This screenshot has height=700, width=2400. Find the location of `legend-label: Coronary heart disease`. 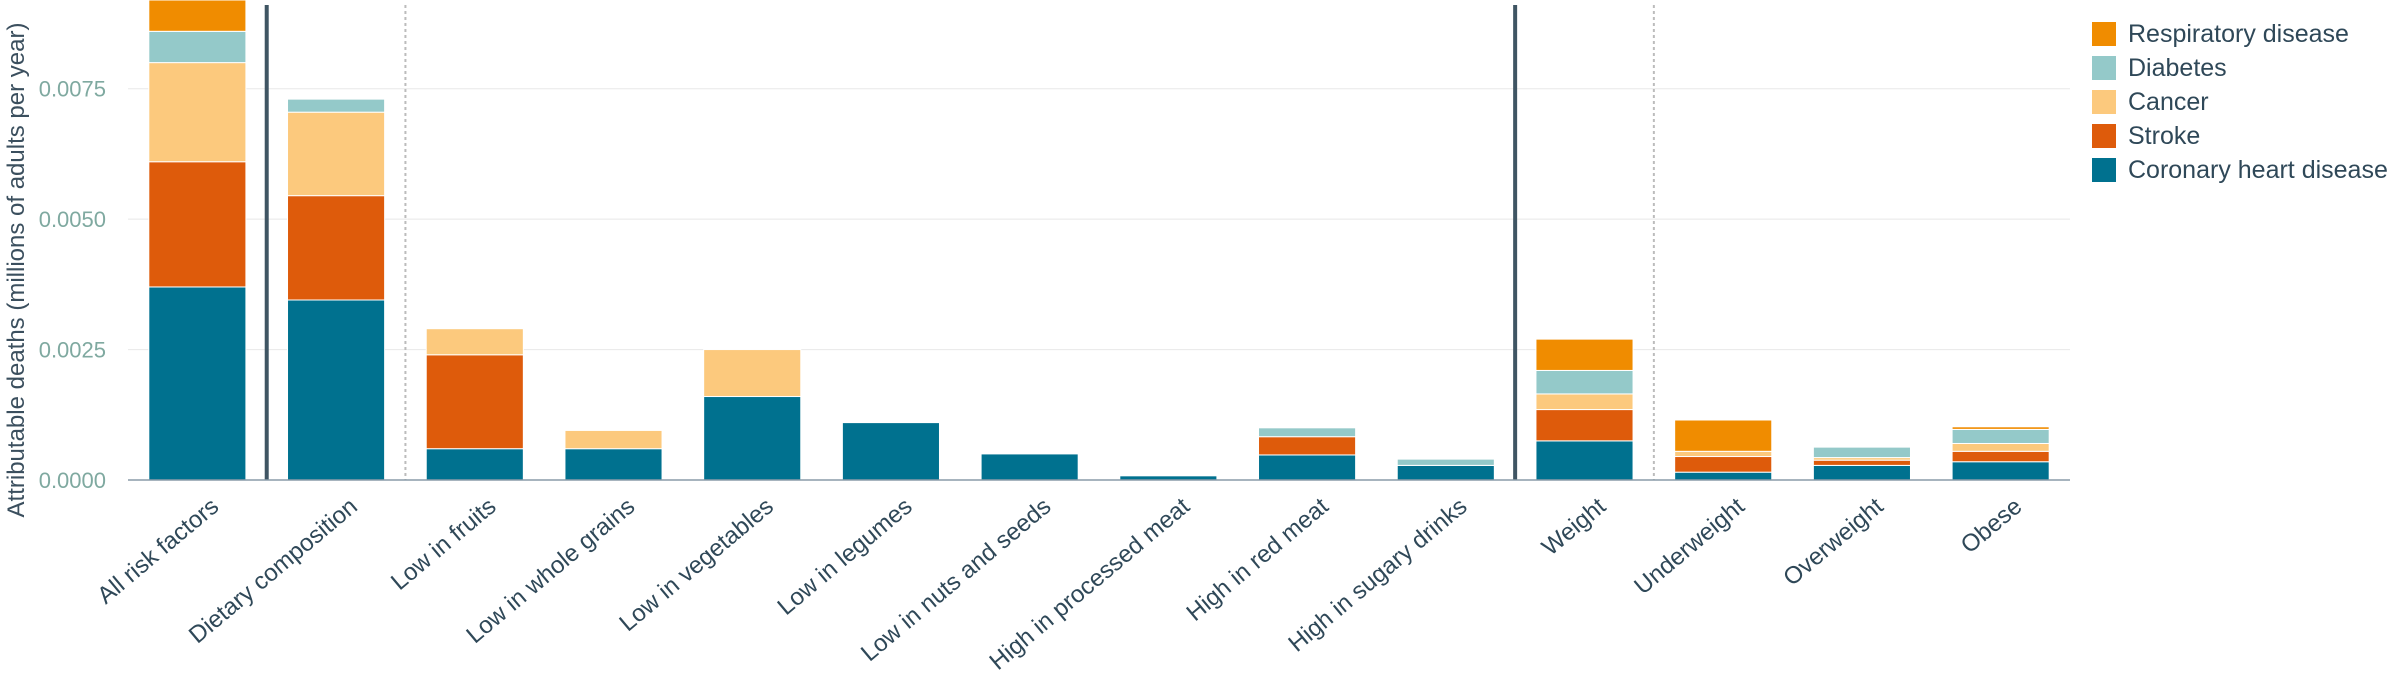

legend-label: Coronary heart disease is located at coordinates (2258, 170).